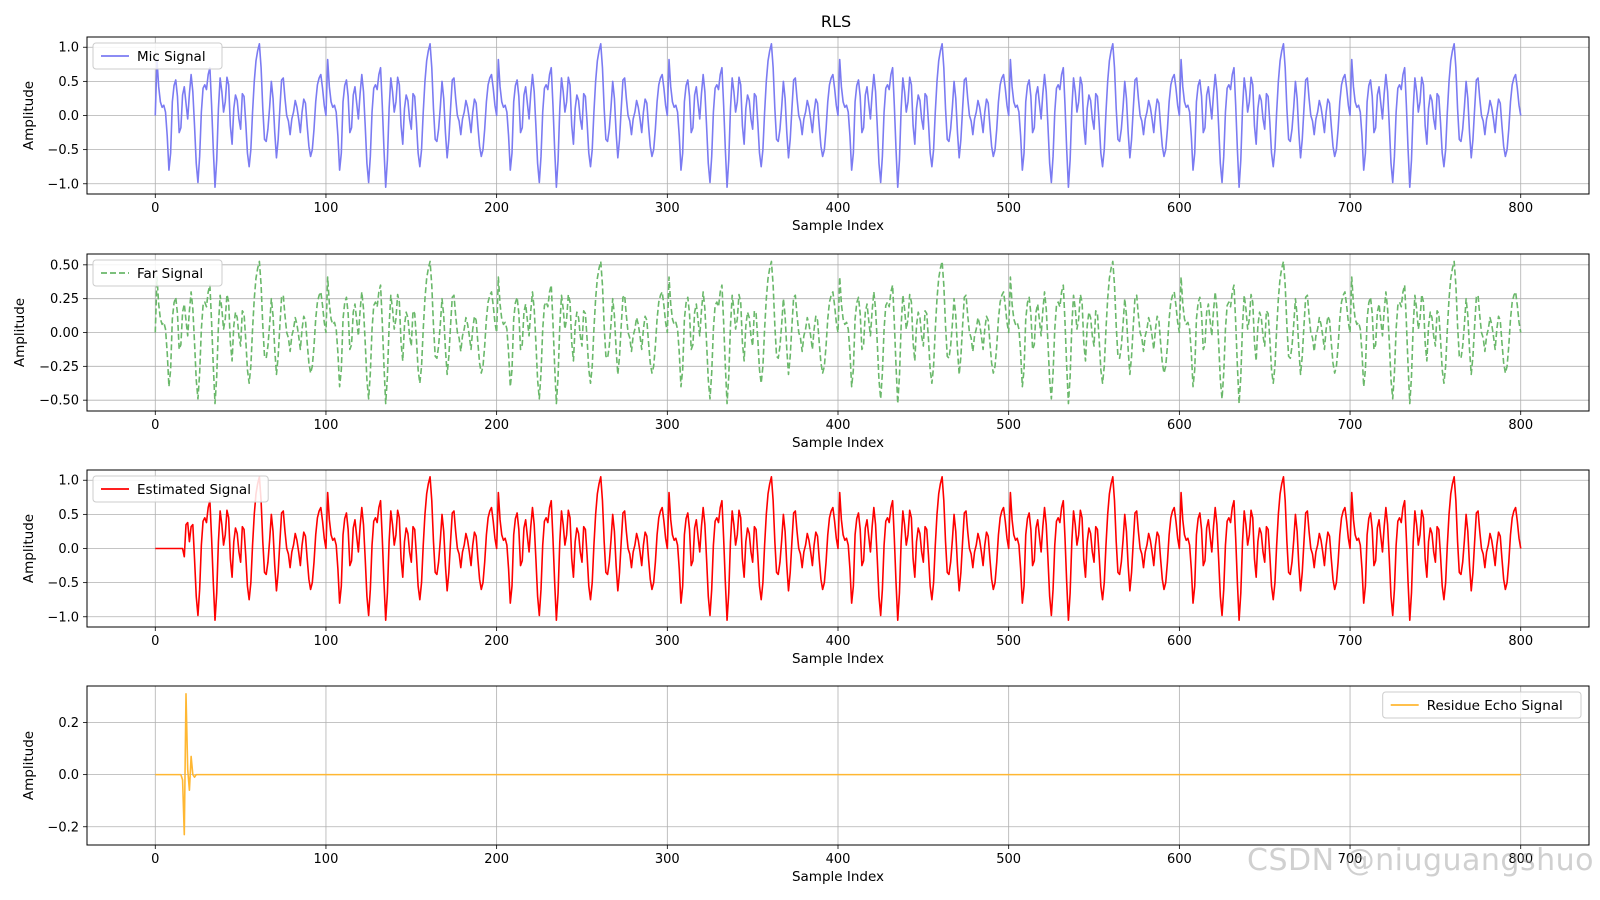 The height and width of the screenshot is (900, 1600). Describe the element at coordinates (171, 57) in the screenshot. I see `legend-label: Mic Signal` at that location.